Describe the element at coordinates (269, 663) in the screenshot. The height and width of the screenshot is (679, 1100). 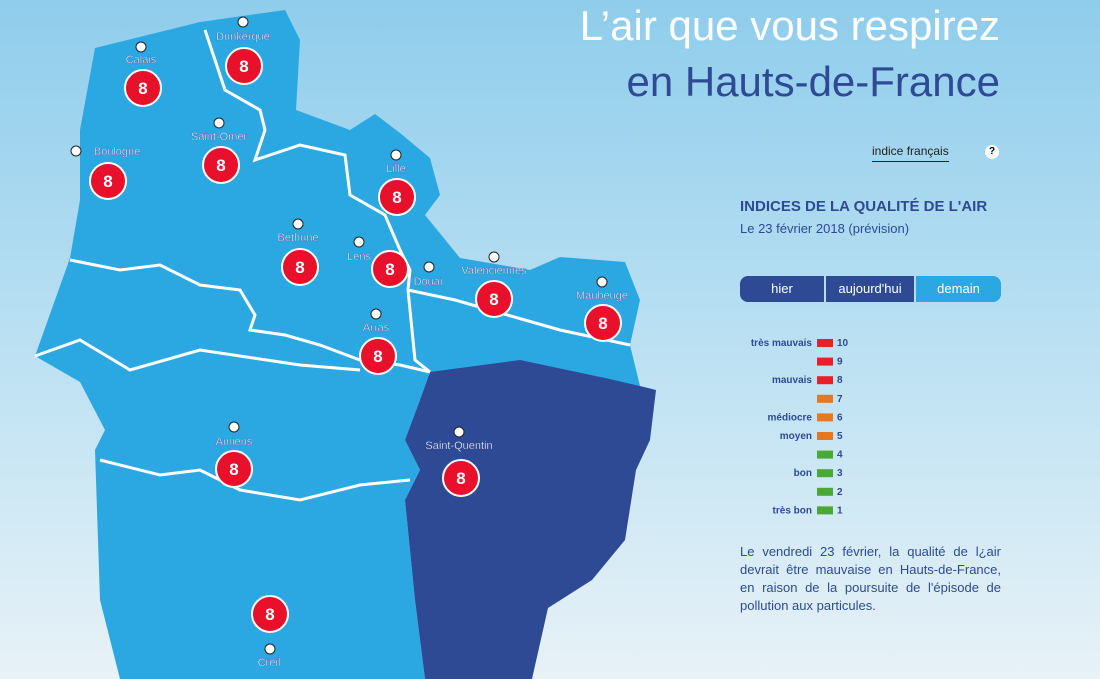
I see `city-name: Creil` at that location.